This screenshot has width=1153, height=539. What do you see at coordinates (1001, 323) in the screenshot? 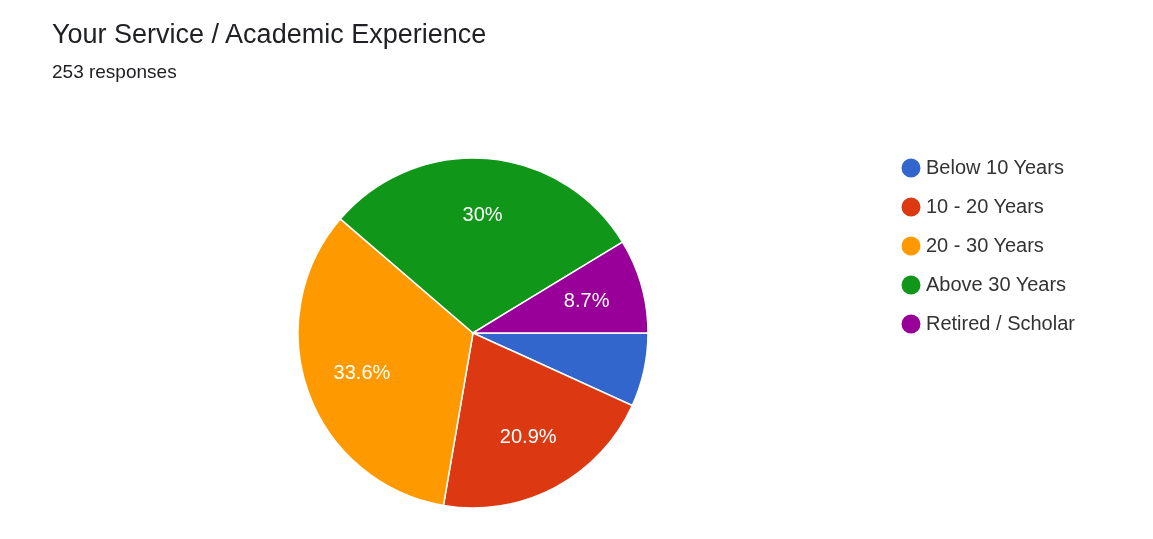
I see `legend-label: Retired / Scholar` at bounding box center [1001, 323].